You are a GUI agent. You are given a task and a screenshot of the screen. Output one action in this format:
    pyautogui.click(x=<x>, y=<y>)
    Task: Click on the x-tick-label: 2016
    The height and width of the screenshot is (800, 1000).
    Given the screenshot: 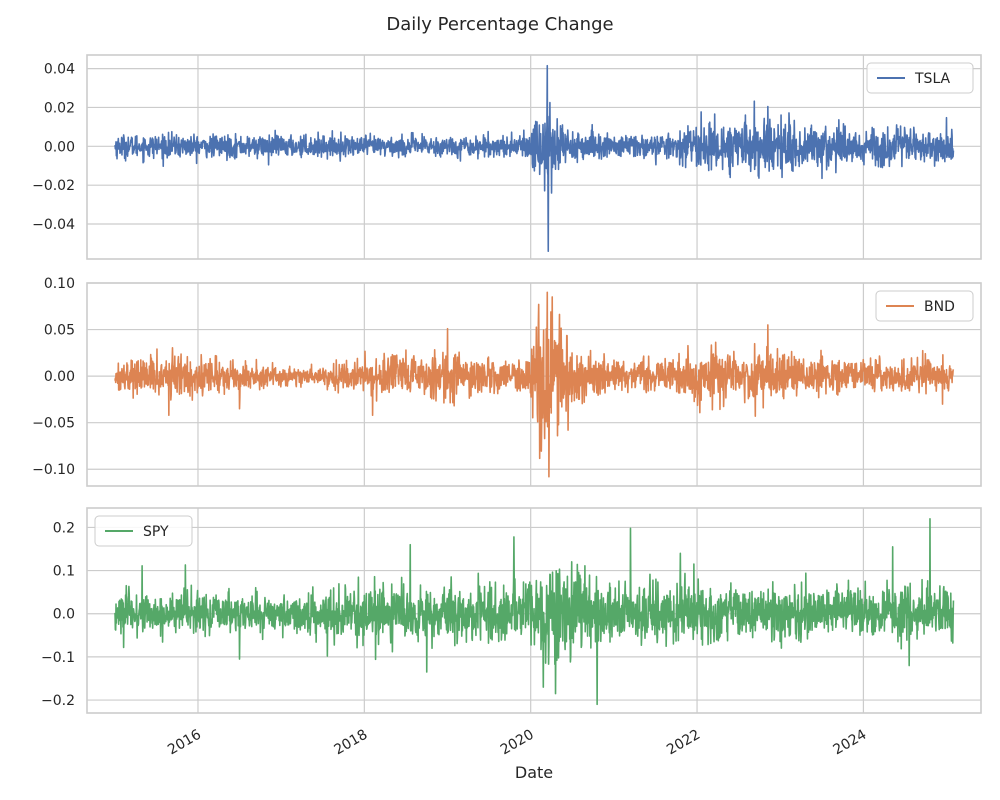 What is the action you would take?
    pyautogui.click(x=184, y=743)
    